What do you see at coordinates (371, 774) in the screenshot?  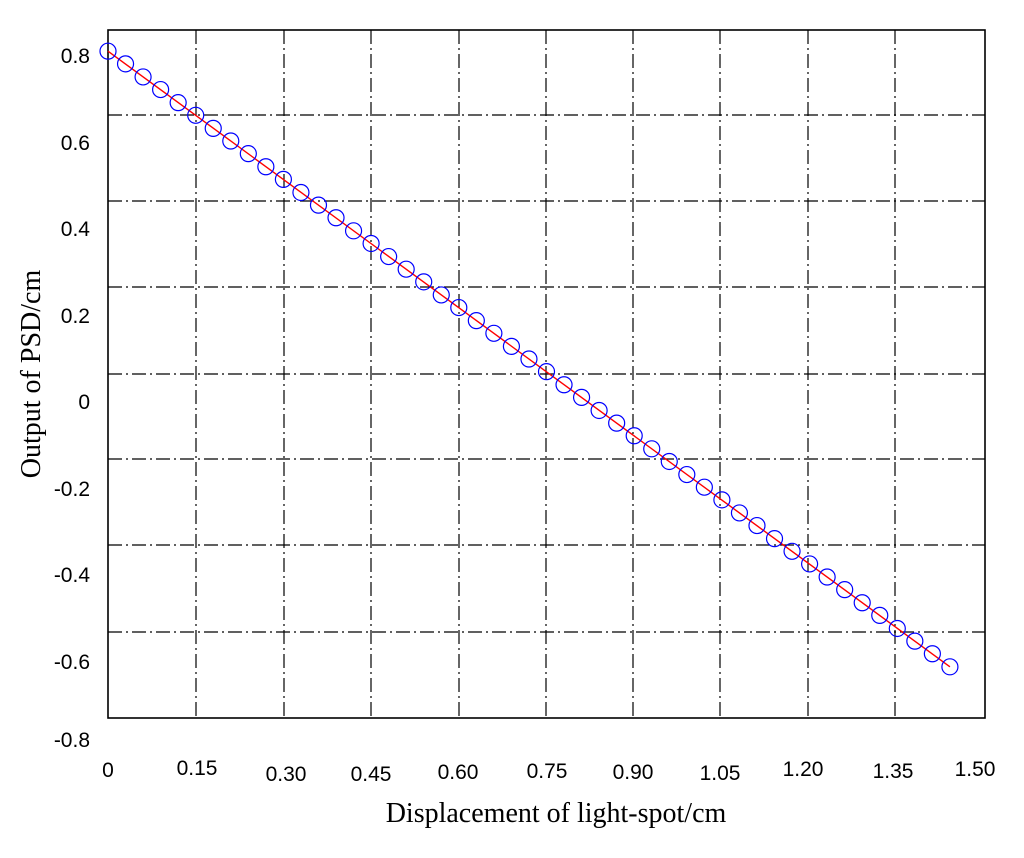 I see `x-tick-label: 0.45` at bounding box center [371, 774].